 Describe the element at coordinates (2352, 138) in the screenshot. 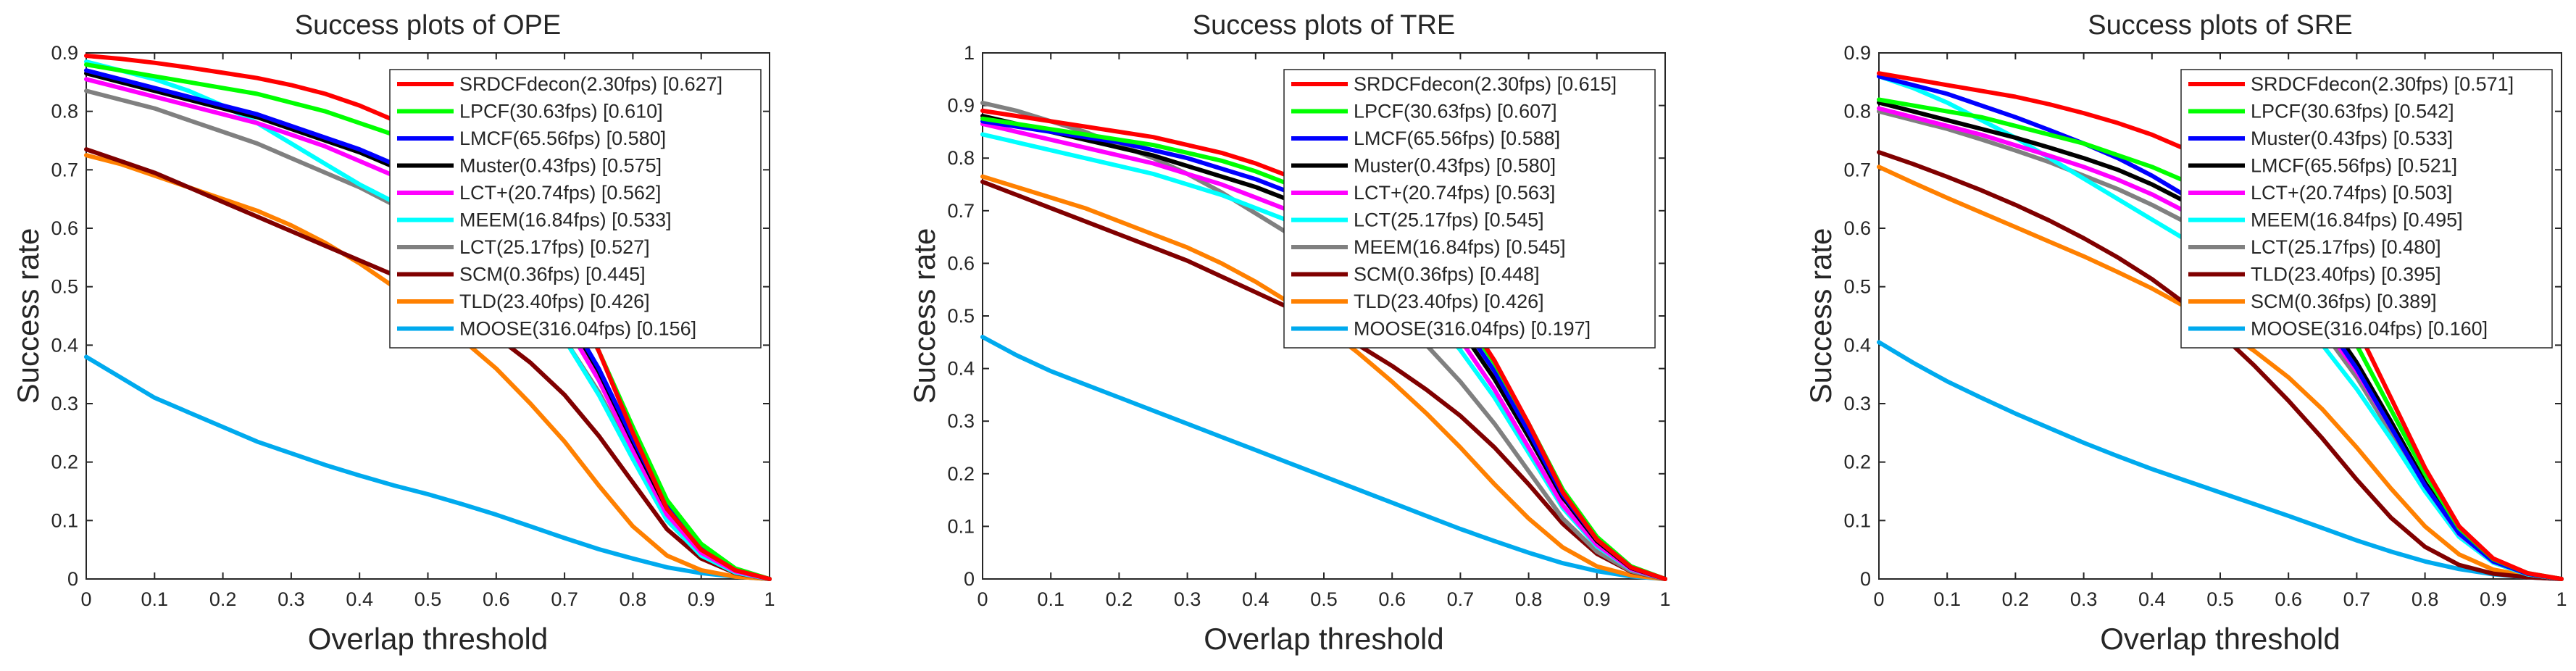

I see `legend-entry: Muster(0.43fps) [0.533]` at that location.